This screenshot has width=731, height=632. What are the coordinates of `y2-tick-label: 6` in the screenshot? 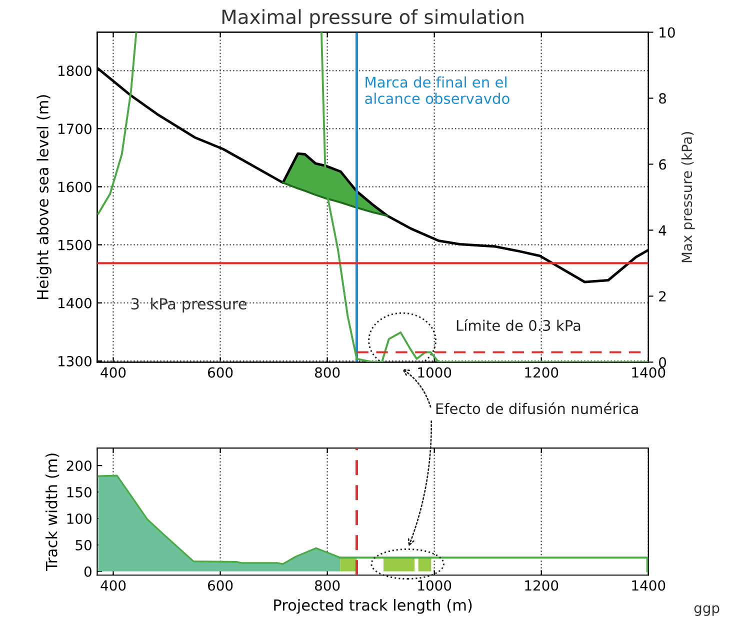 It's located at (662, 164).